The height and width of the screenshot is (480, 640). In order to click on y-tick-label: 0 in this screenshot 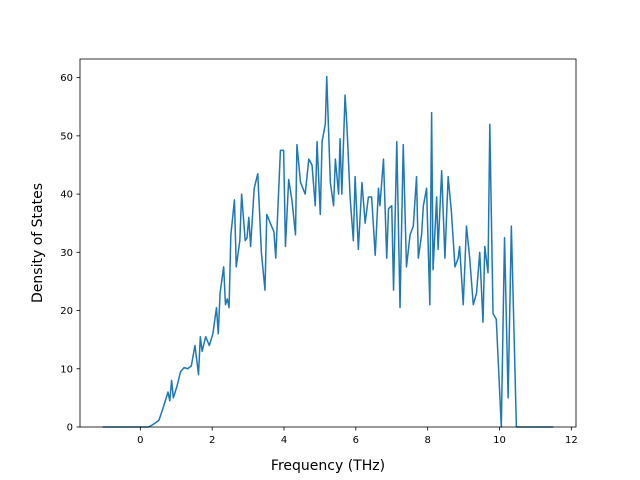, I will do `click(70, 428)`.